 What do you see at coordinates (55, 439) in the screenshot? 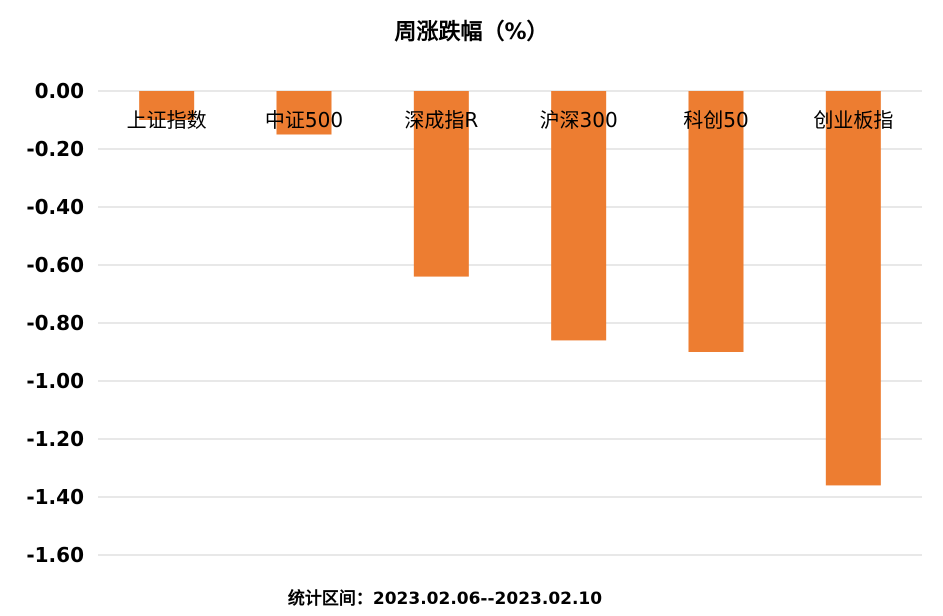
I see `y-tick-label: -1.20` at bounding box center [55, 439].